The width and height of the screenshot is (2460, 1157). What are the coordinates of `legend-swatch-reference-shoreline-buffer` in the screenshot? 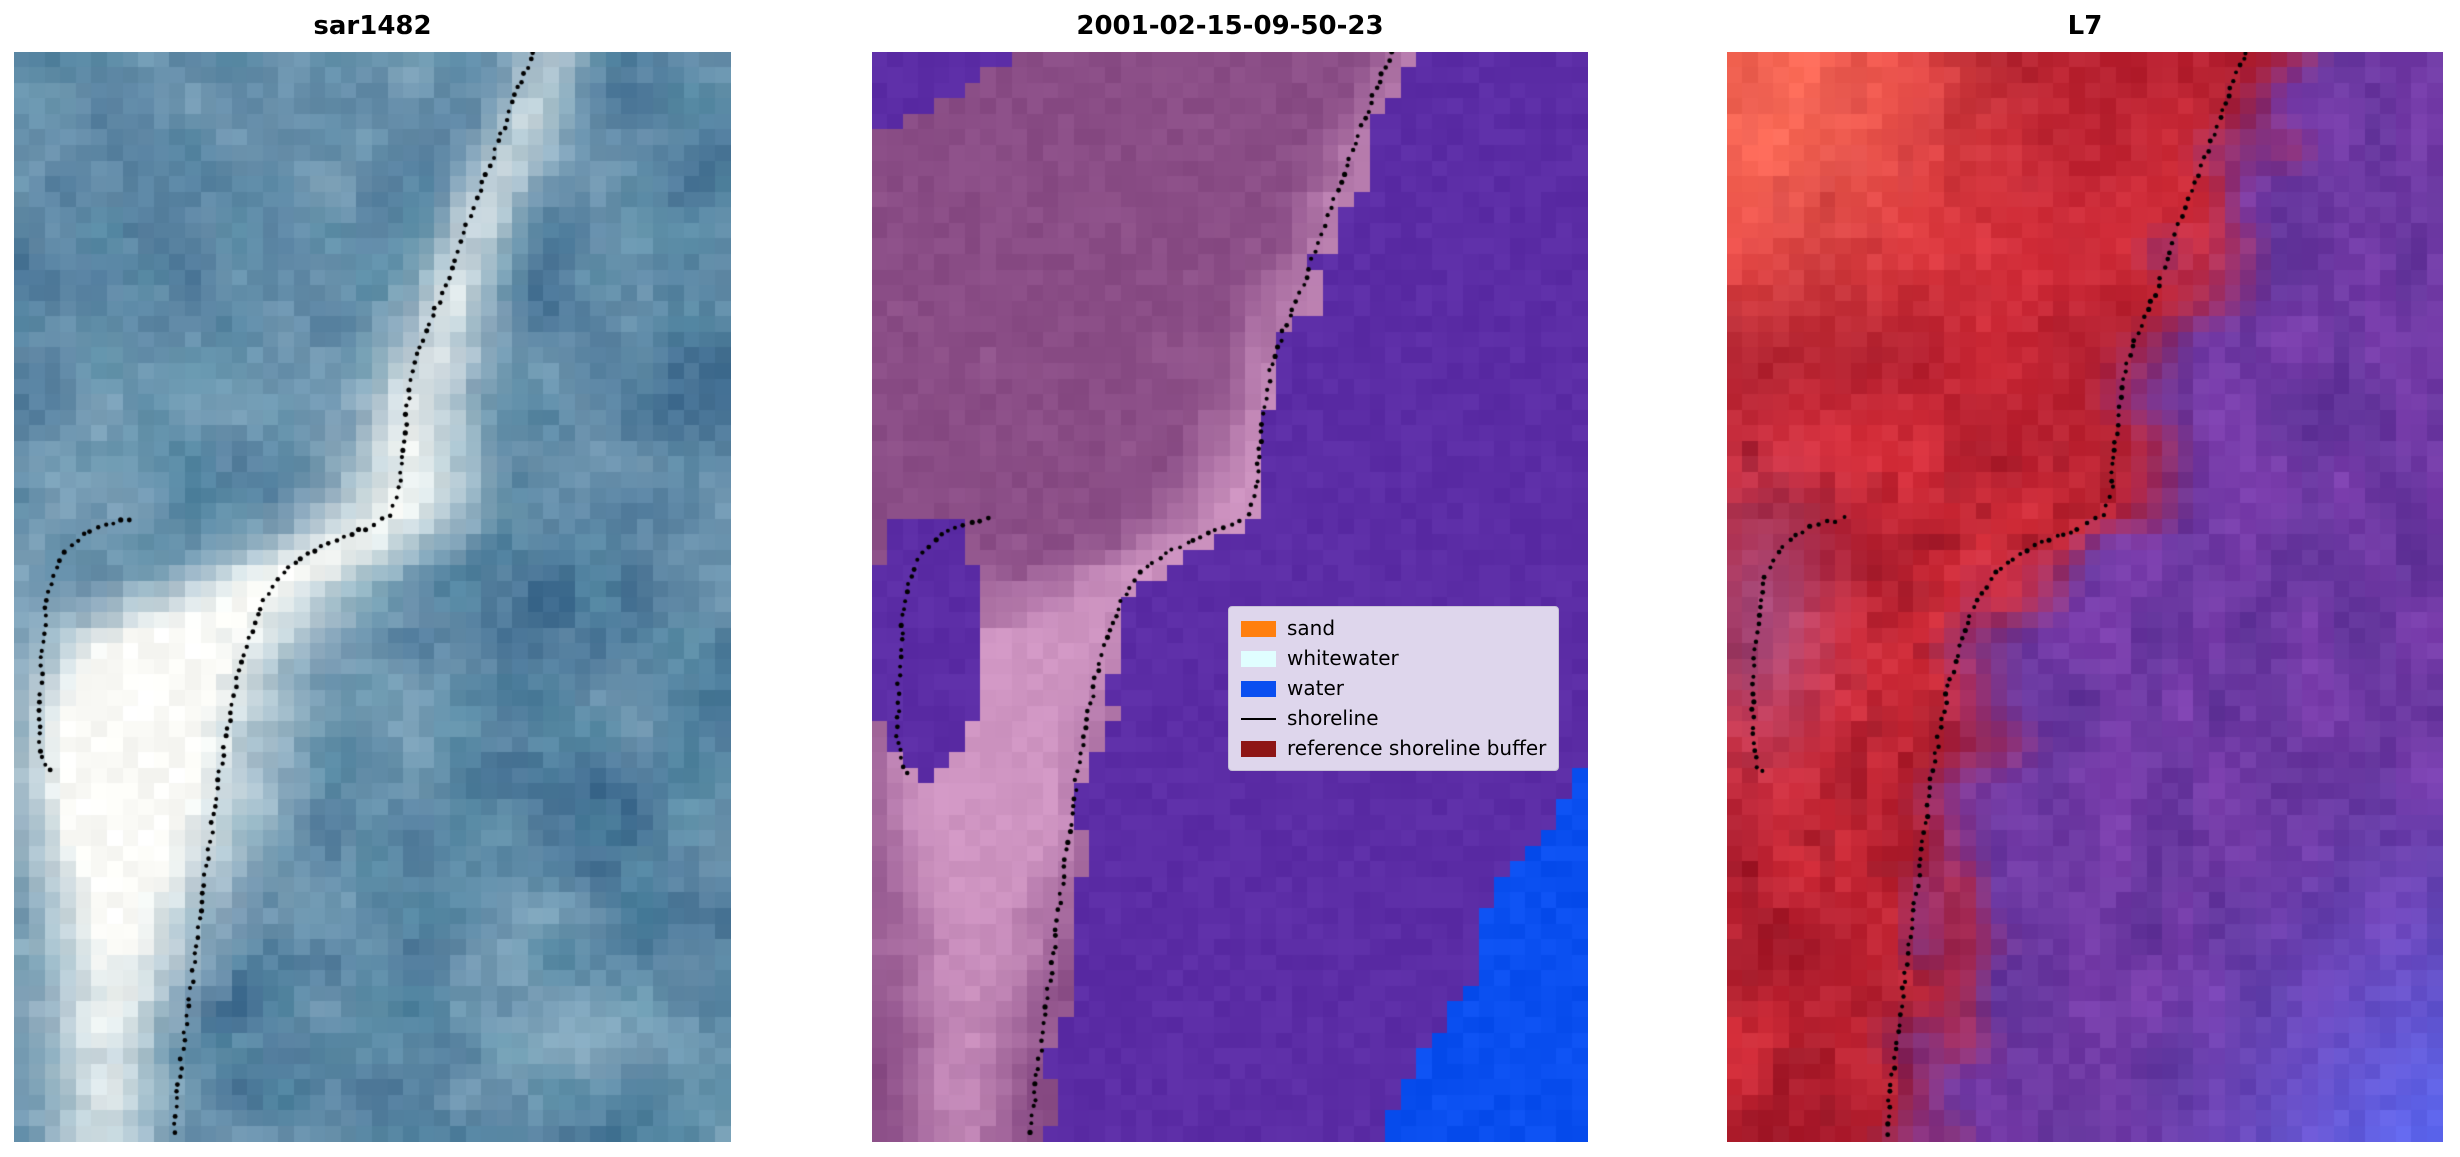 It's located at (1258, 748).